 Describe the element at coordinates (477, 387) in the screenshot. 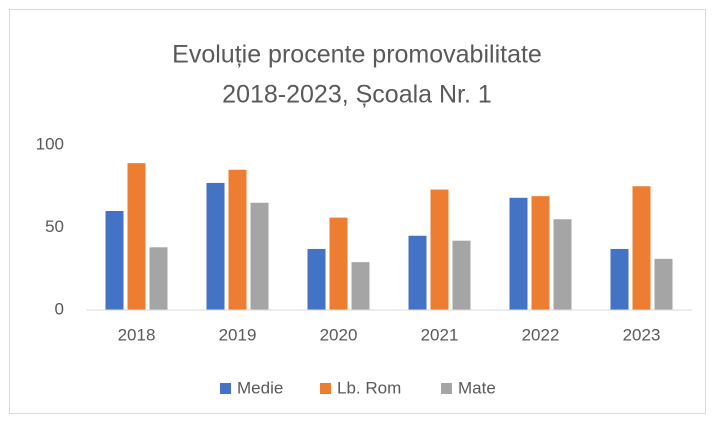

I see `legend-label: Mate` at that location.